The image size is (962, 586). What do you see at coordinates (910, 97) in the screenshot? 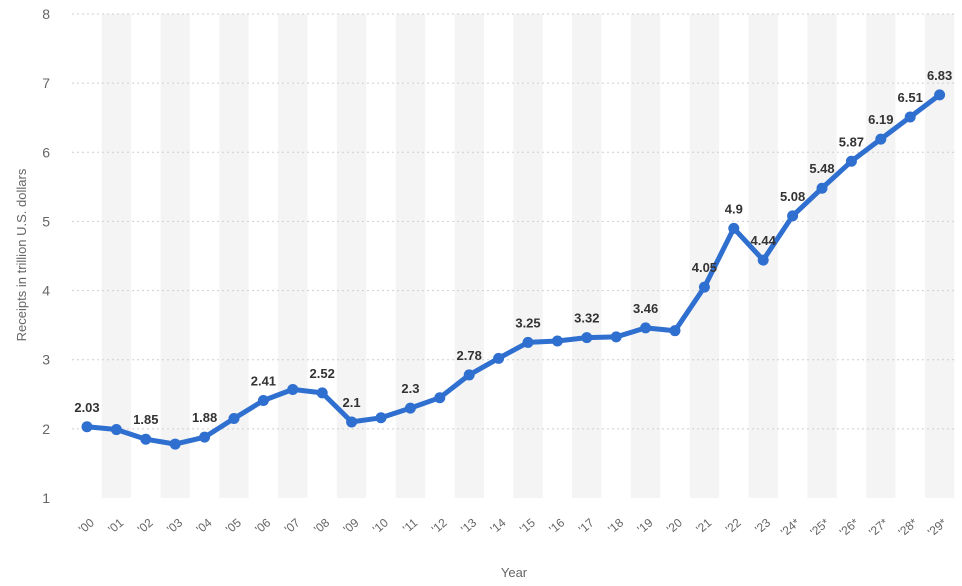
I see `data-label: 6.51` at bounding box center [910, 97].